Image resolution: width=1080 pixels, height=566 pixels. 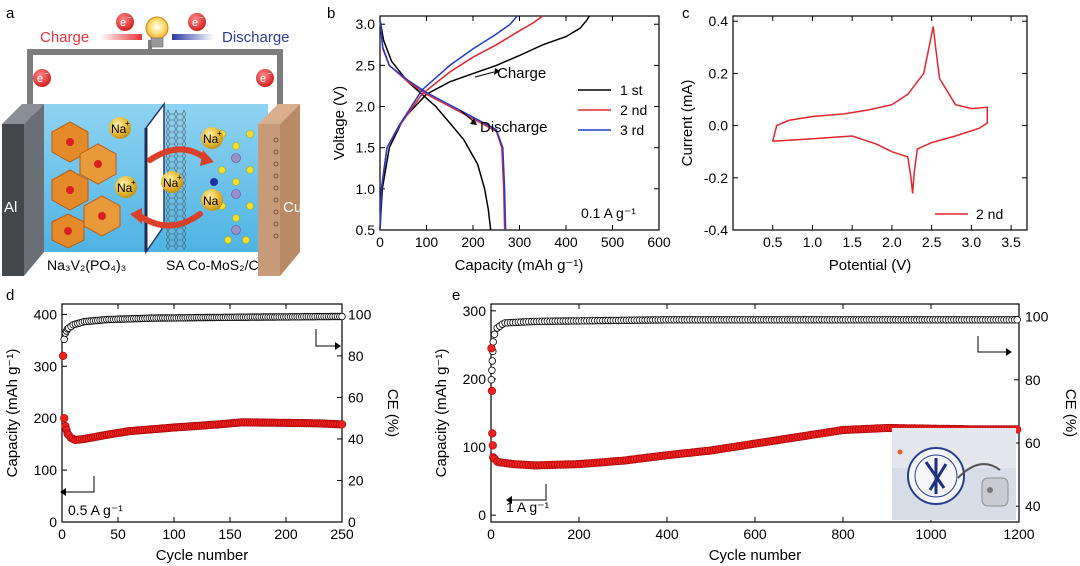 I want to click on y-tick-label: 0.2, so click(x=719, y=73).